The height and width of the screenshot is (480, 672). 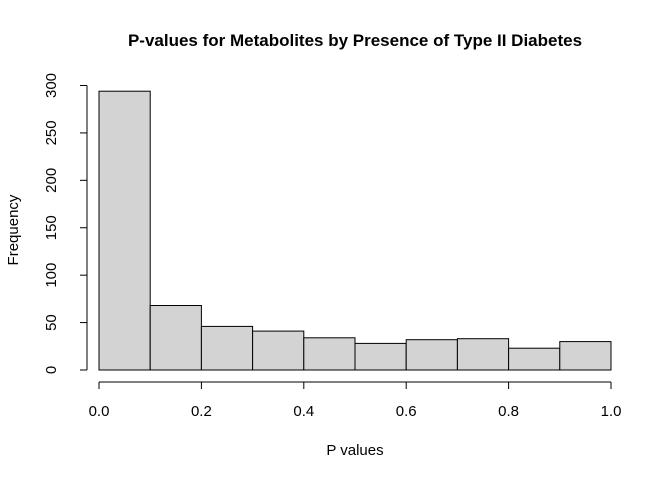 What do you see at coordinates (406, 411) in the screenshot?
I see `x-tick-label: 0.6` at bounding box center [406, 411].